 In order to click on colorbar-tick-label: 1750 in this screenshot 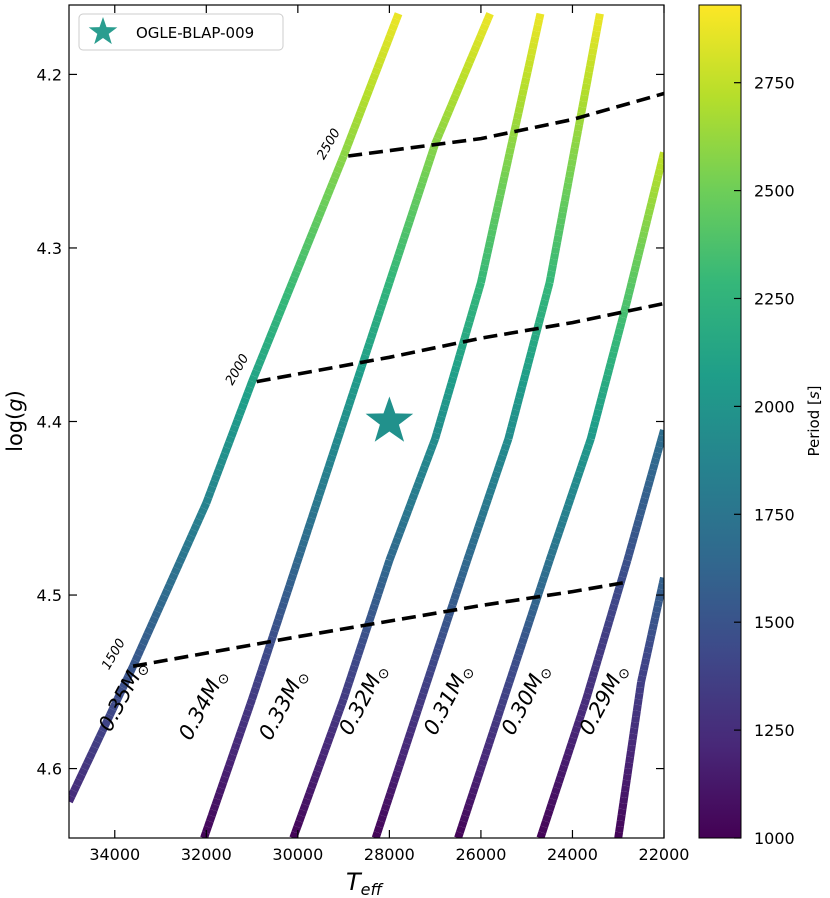, I will do `click(774, 514)`.